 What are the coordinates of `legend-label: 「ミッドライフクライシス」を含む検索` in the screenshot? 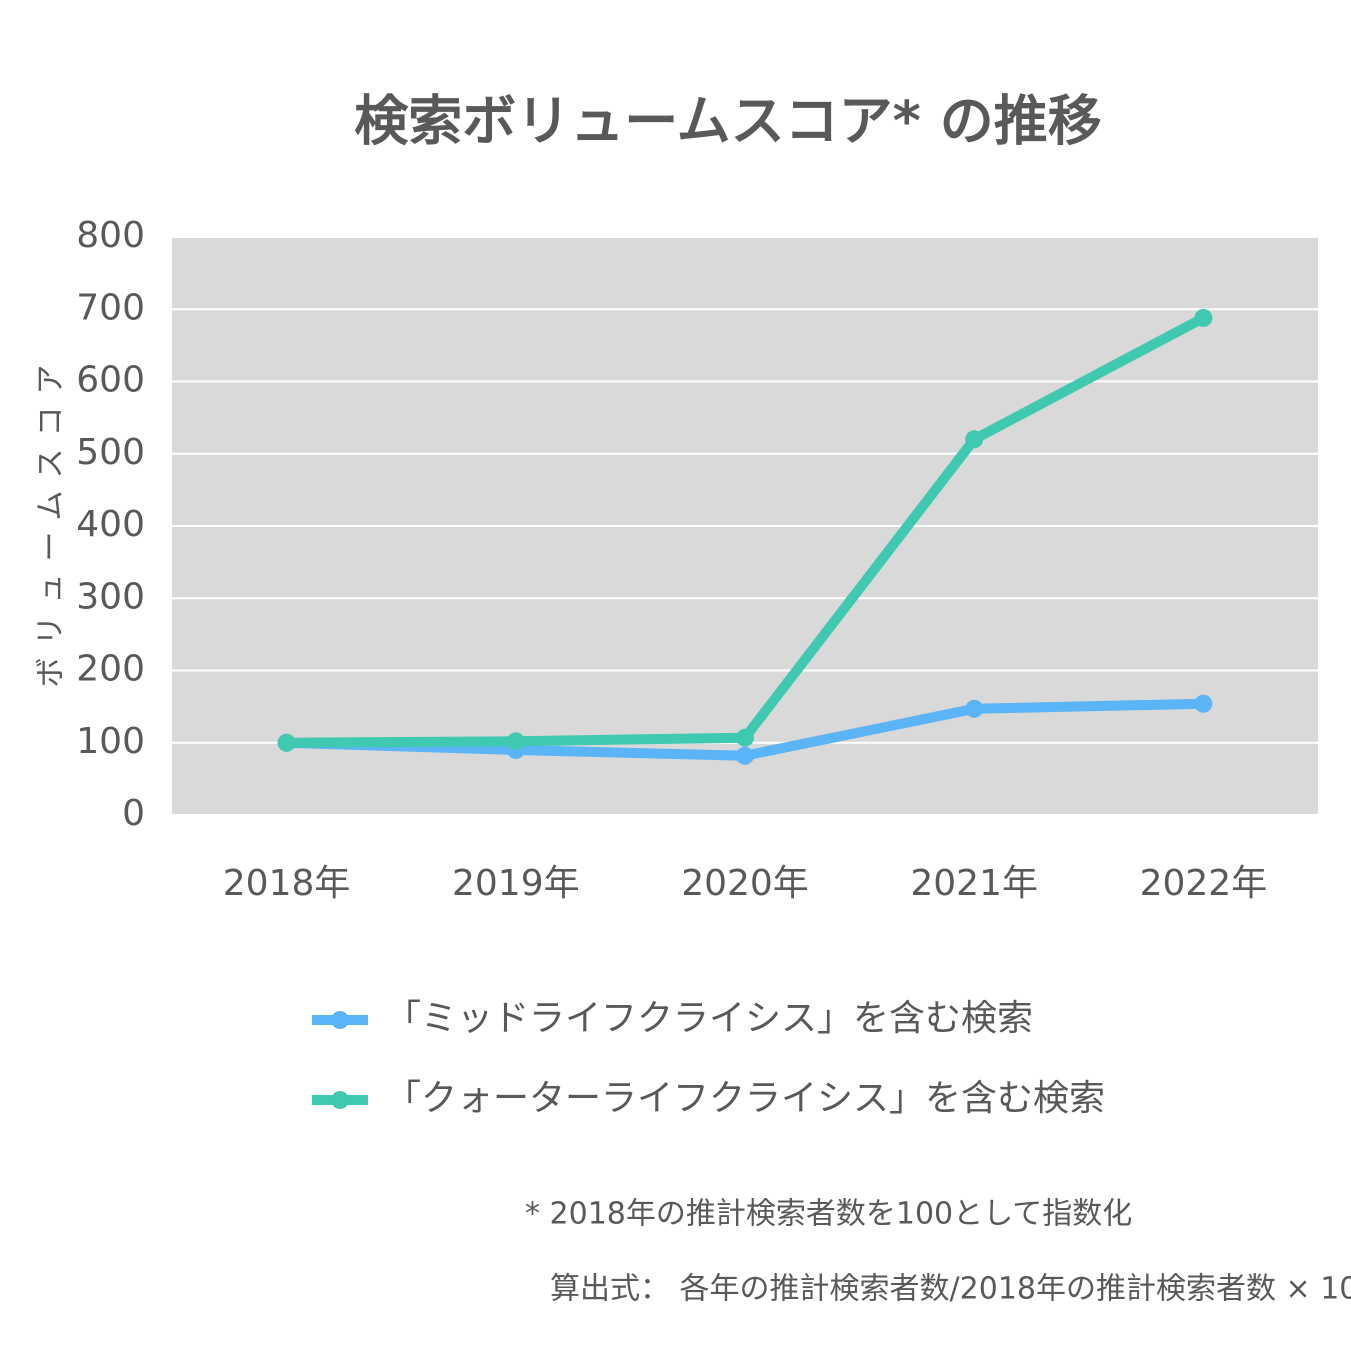 It's located at (709, 1018).